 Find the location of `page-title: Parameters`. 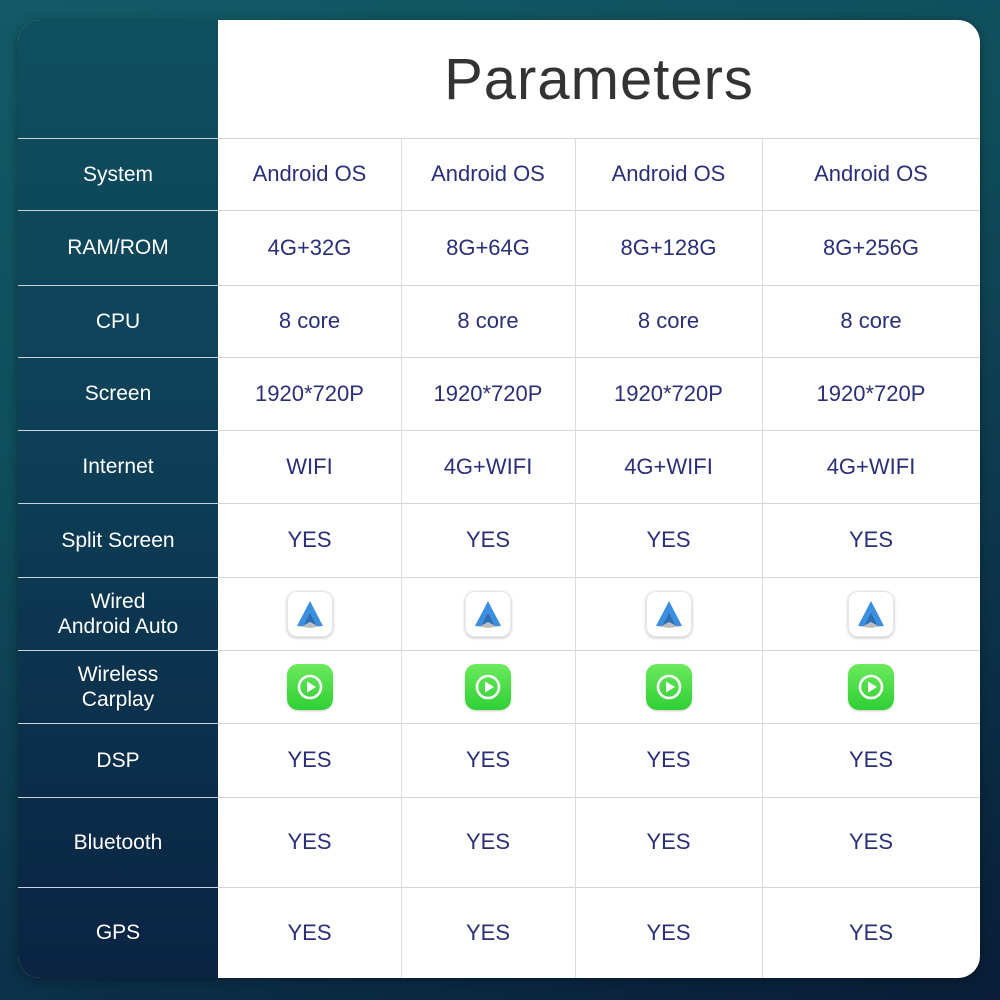

page-title: Parameters is located at coordinates (599, 79).